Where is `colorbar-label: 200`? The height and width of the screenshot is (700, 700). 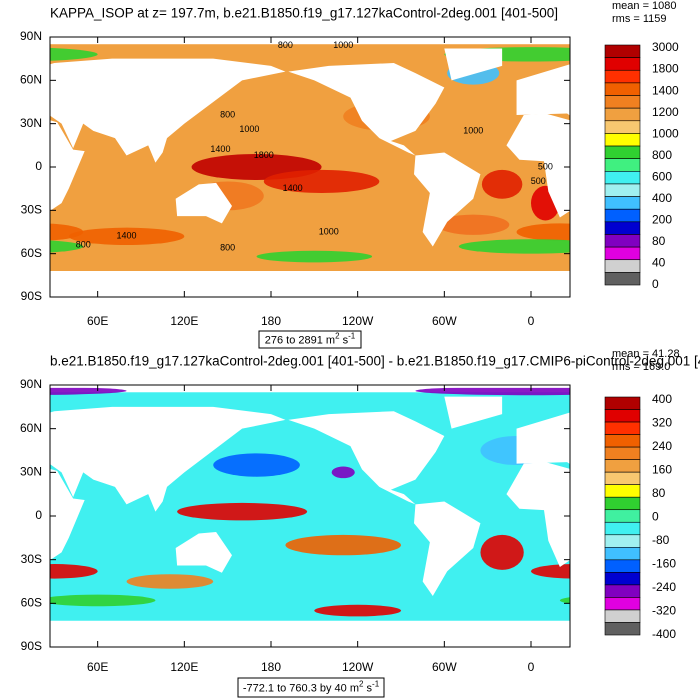 colorbar-label: 200 is located at coordinates (662, 220).